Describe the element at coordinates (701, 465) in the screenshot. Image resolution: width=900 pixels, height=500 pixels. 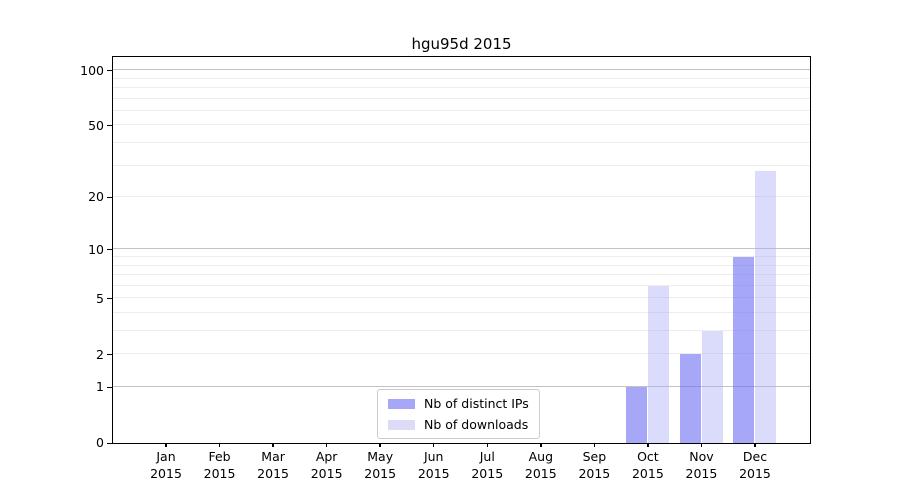
I see `x-tick-label-nov: Nov 2015` at that location.